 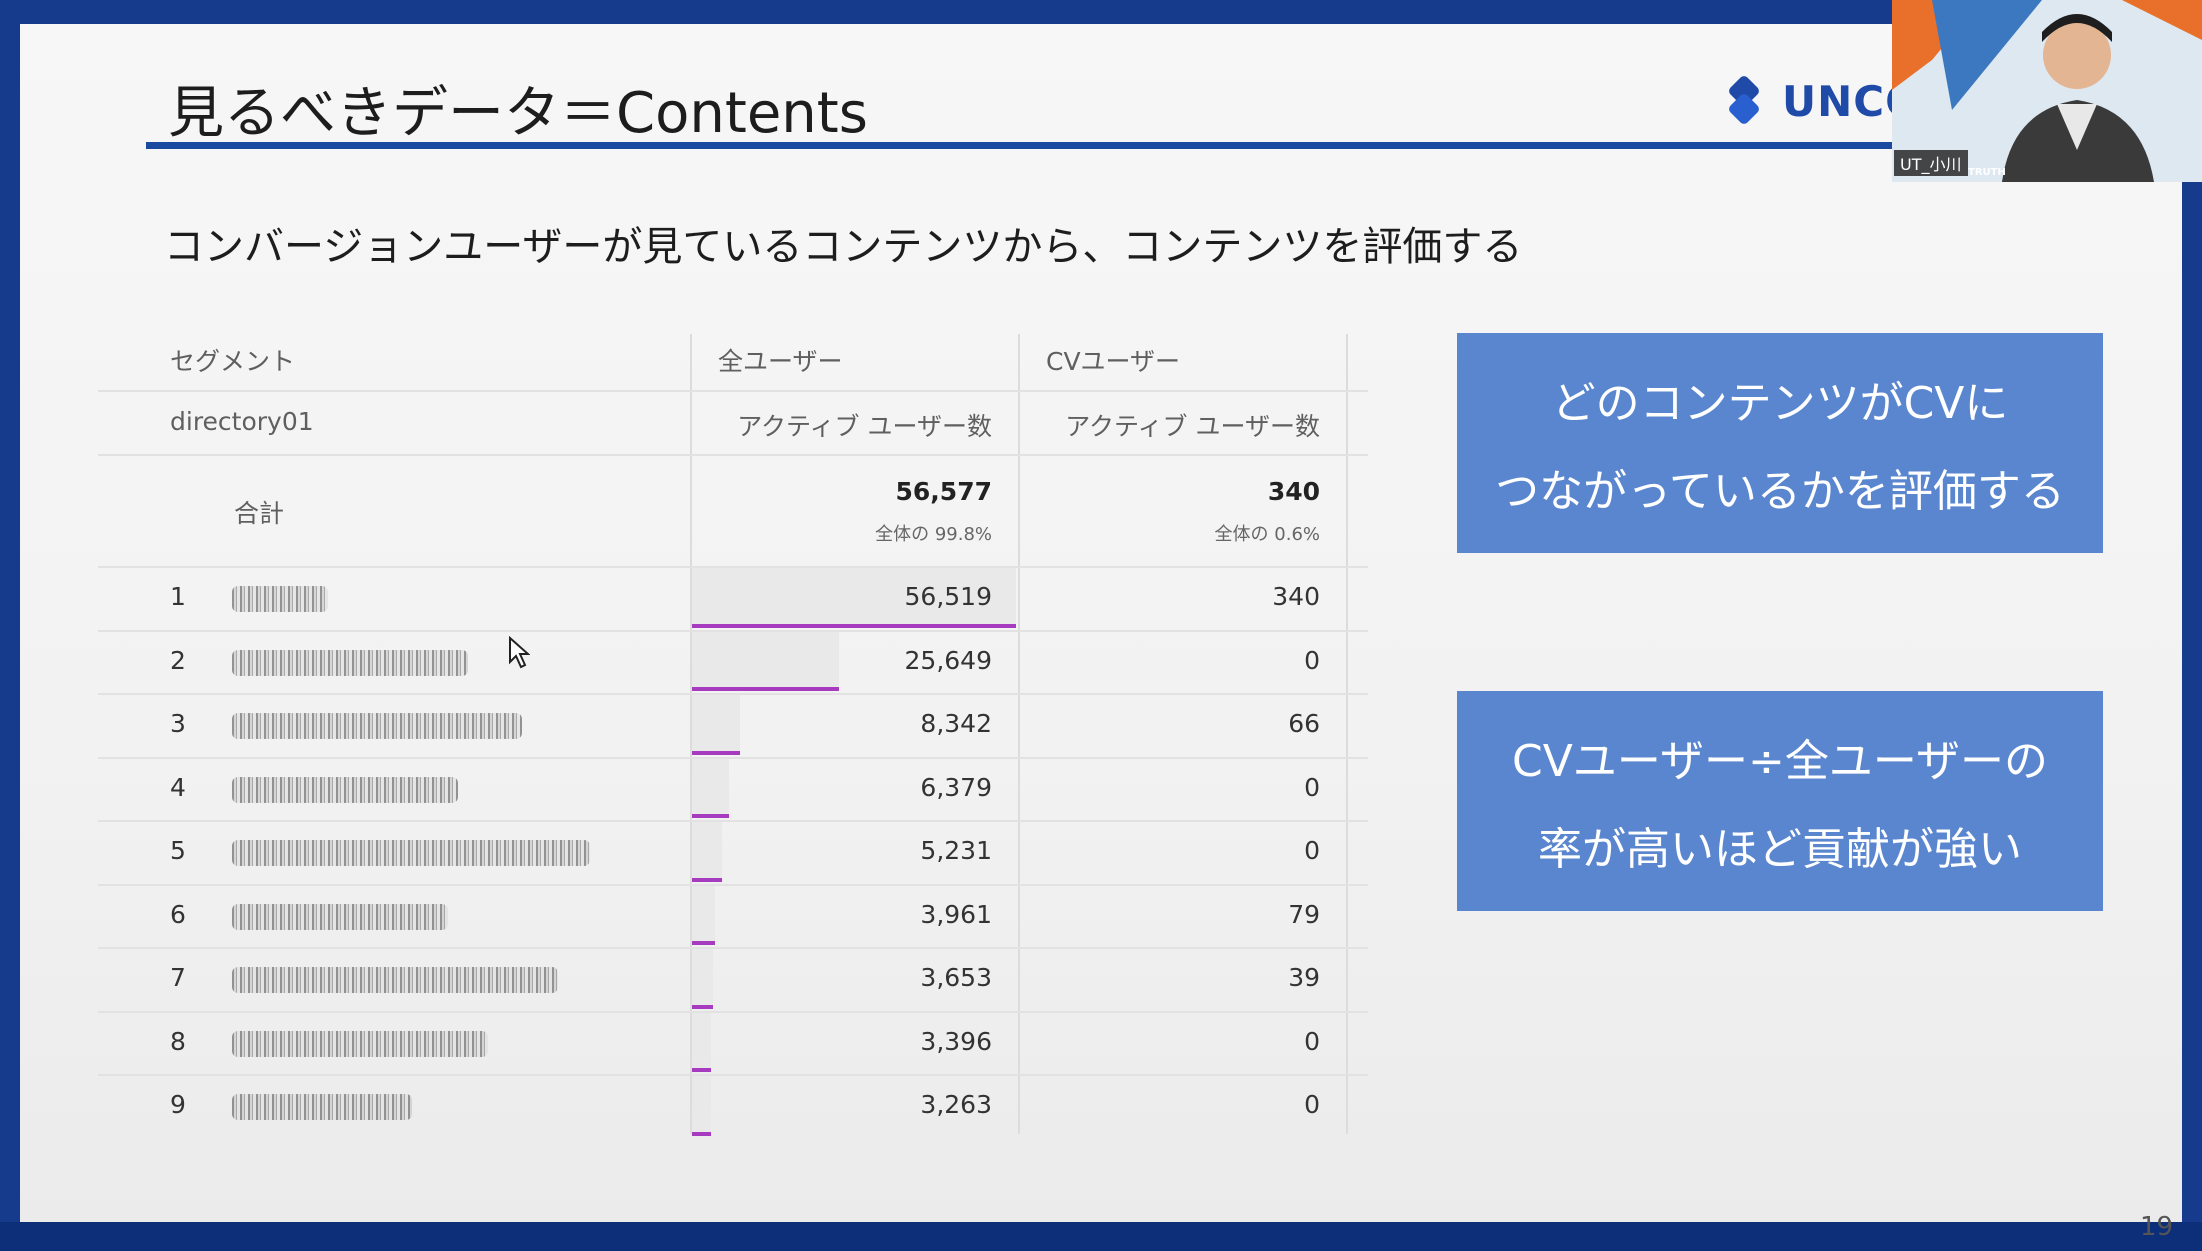 I want to click on row-all-users: 6,379, so click(x=956, y=787).